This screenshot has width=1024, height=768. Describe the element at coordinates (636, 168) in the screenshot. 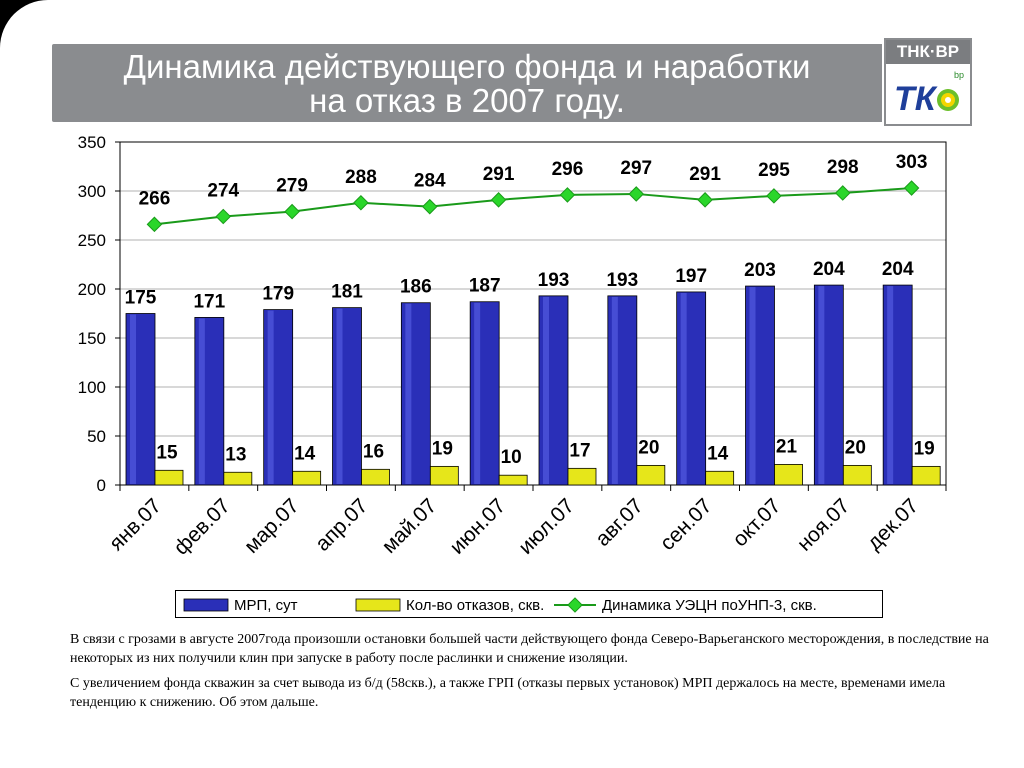

I see `data-label-line: 297` at that location.